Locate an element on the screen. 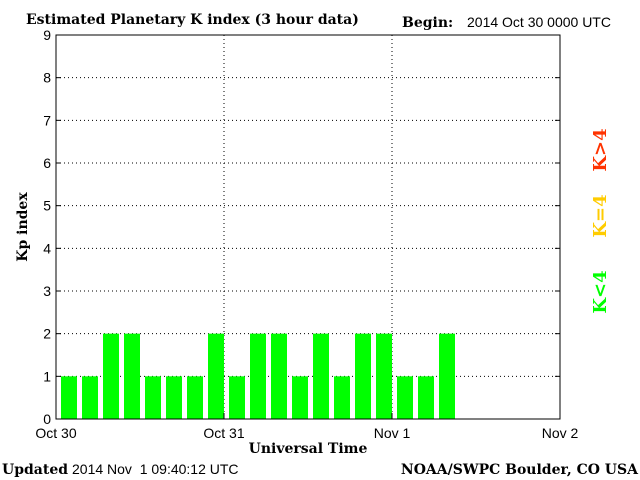 This screenshot has width=640, height=480. x-axis: Oct 30 Oct 31 Nov 1 Nov 2 is located at coordinates (306, 427).